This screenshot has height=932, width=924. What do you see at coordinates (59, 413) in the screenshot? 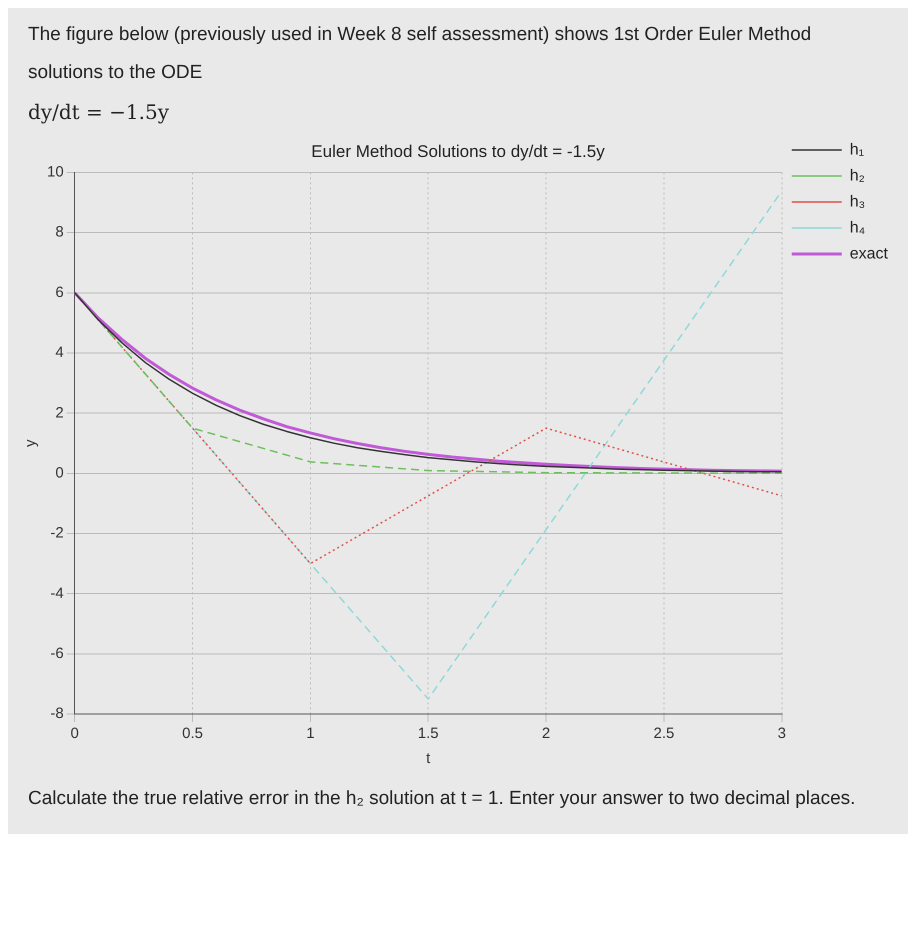
I see `y-tick-label: 2` at bounding box center [59, 413].